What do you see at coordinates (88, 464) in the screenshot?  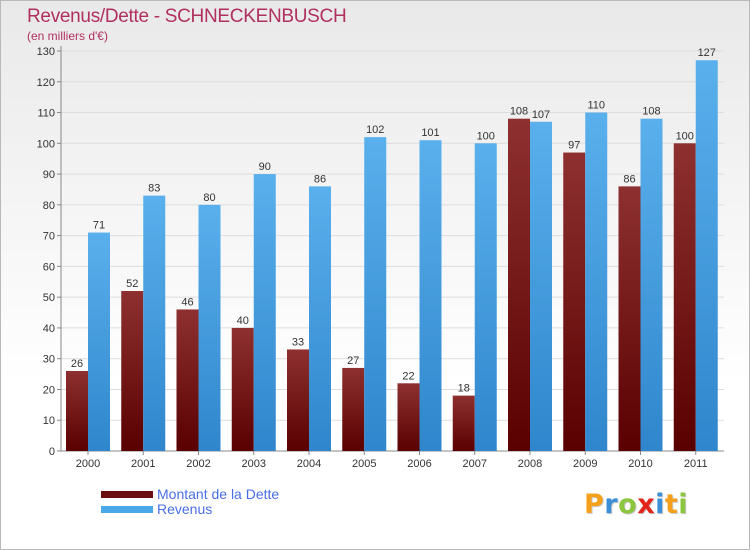 I see `x-tick-label: 2000` at bounding box center [88, 464].